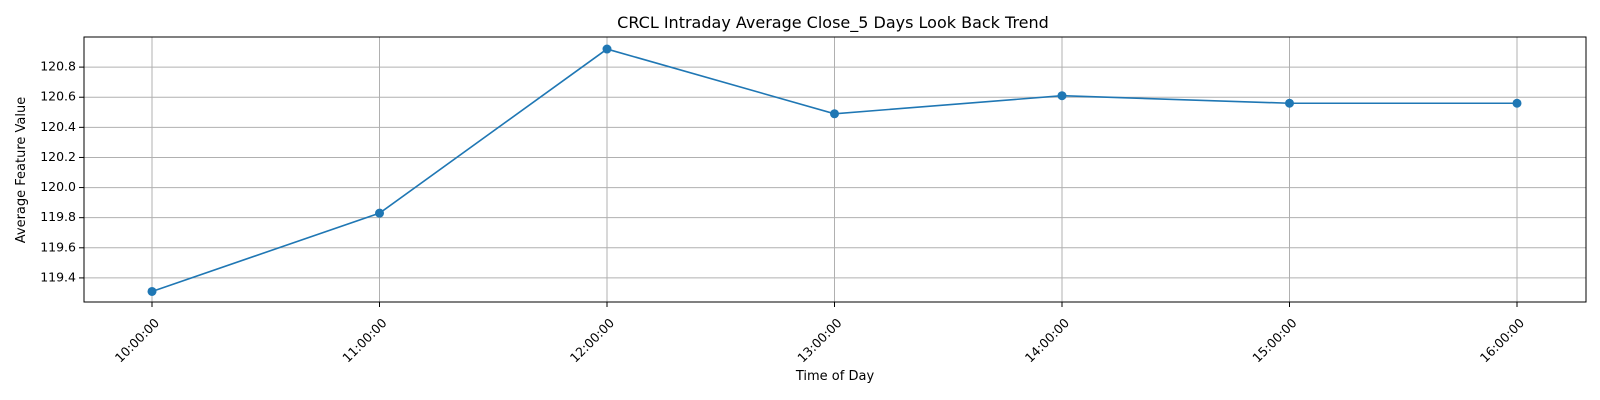 Image resolution: width=1600 pixels, height=400 pixels. I want to click on y-tick-label: 120.4, so click(58, 126).